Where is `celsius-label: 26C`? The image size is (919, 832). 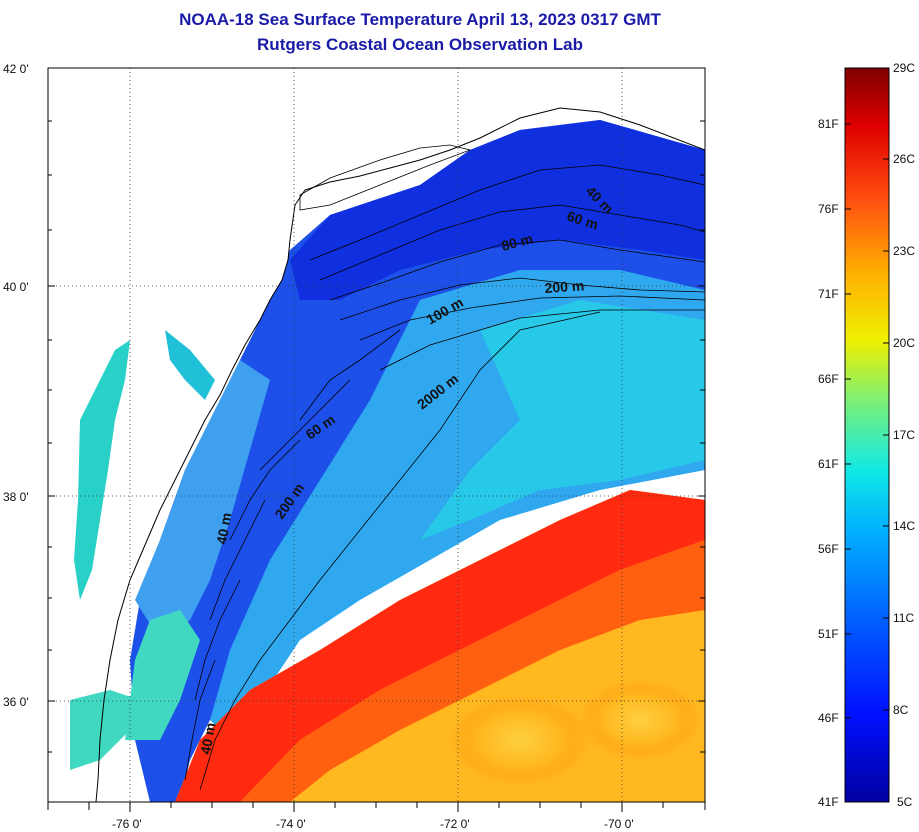 celsius-label: 26C is located at coordinates (904, 159).